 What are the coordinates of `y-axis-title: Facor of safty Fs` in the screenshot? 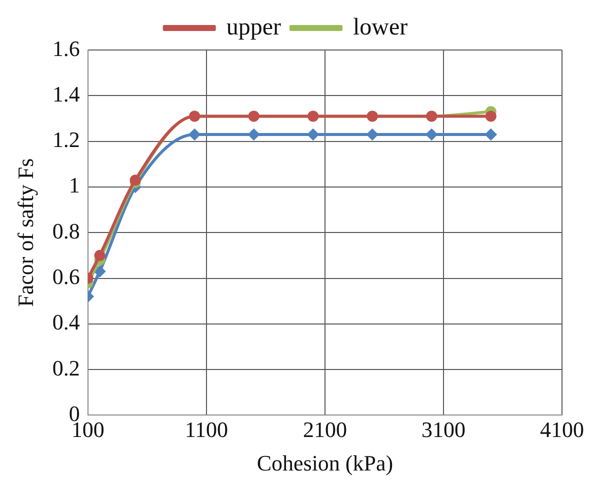 It's located at (25, 232).